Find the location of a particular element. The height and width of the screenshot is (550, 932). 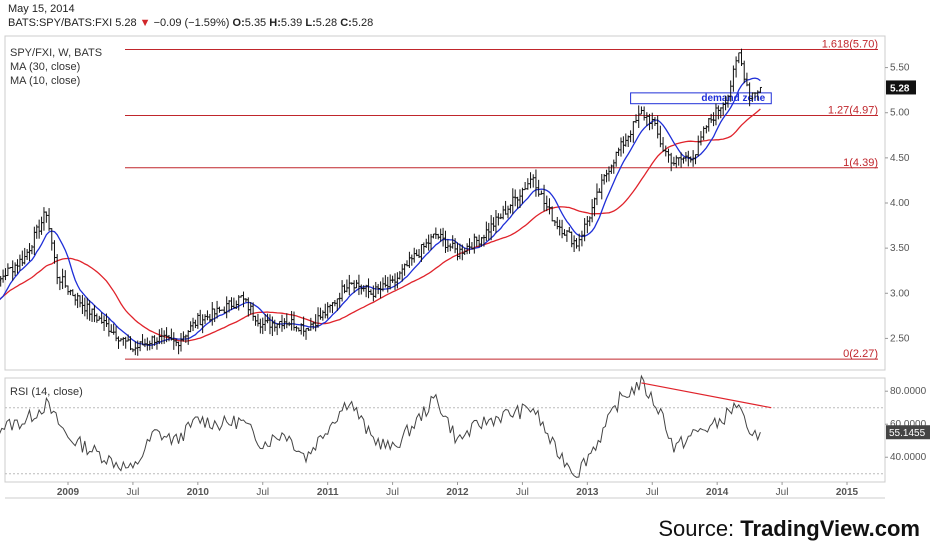

source-prefix: Source: is located at coordinates (699, 528).